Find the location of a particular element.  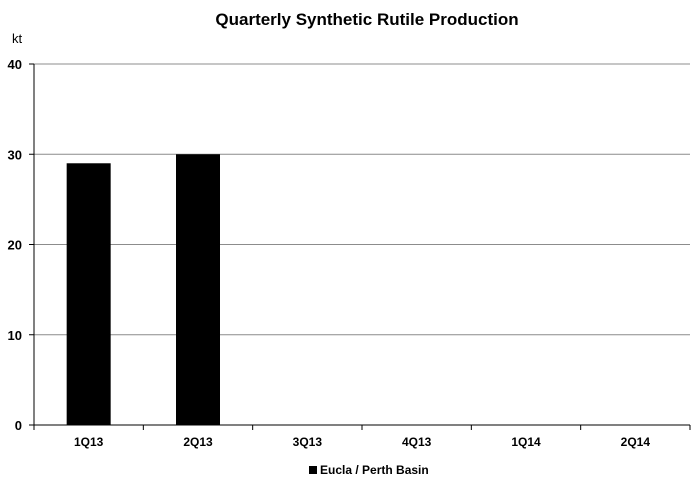

x-tick-label: 1Q13 is located at coordinates (89, 442).